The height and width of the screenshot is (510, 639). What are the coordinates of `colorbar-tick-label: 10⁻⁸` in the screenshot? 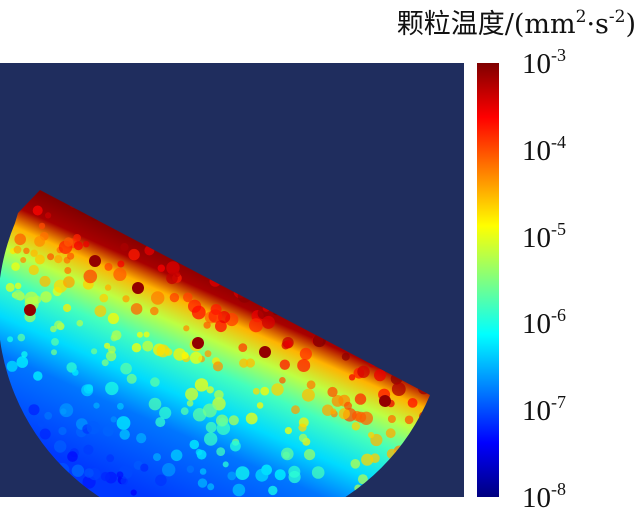 It's located at (544, 494).